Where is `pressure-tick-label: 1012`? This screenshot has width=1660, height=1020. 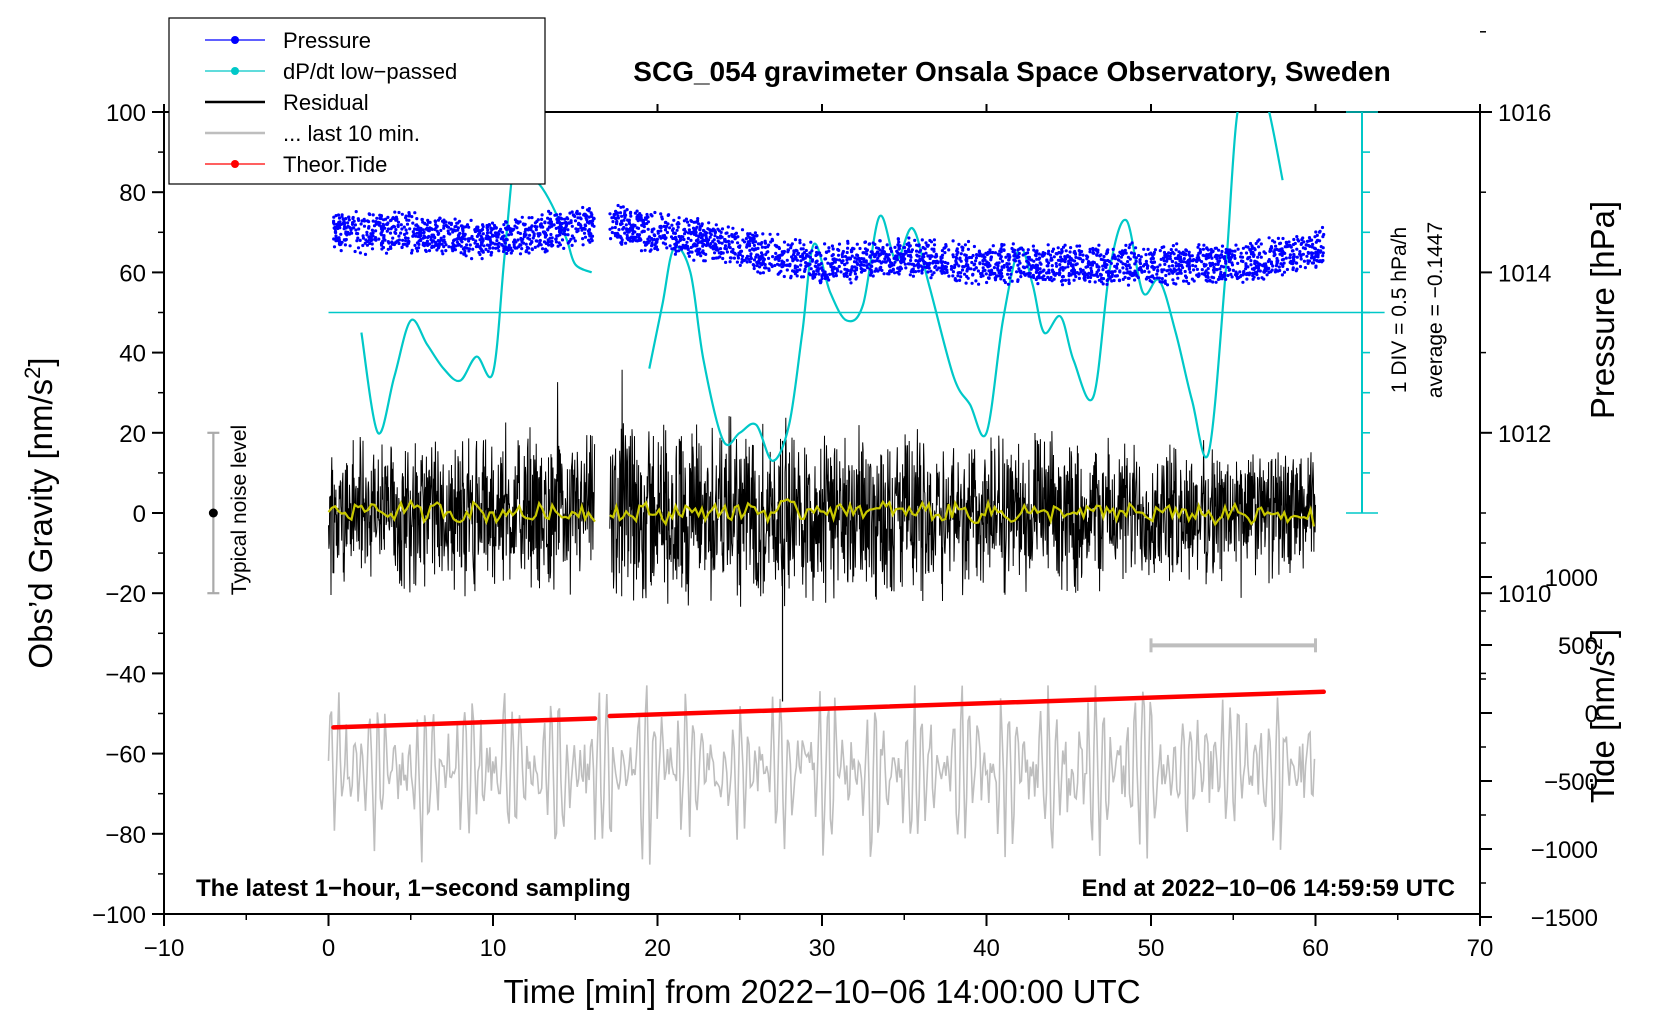 pressure-tick-label: 1012 is located at coordinates (1524, 434).